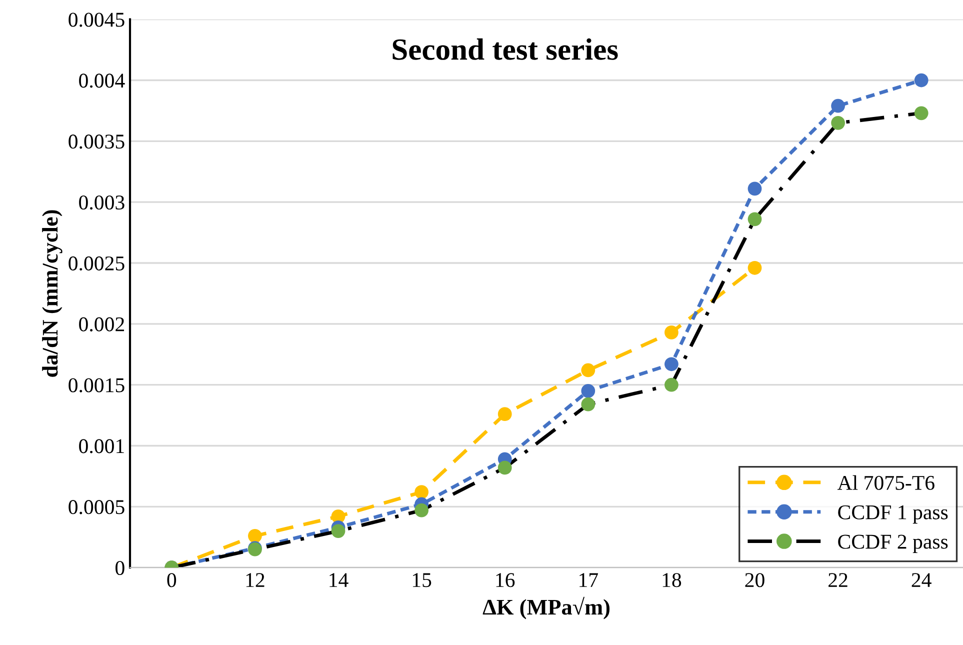 This screenshot has height=645, width=963. What do you see at coordinates (589, 580) in the screenshot?
I see `x-tick-label: 17` at bounding box center [589, 580].